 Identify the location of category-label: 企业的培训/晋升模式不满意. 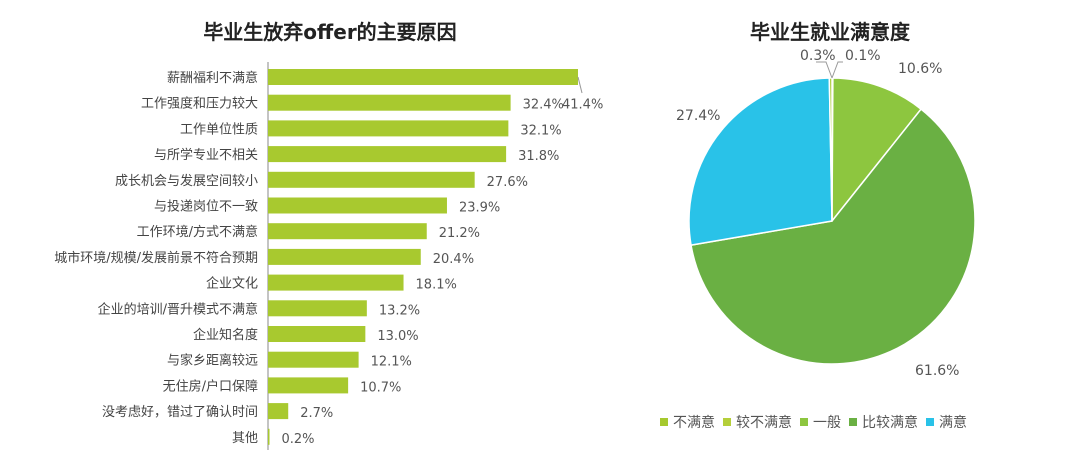
(178, 309).